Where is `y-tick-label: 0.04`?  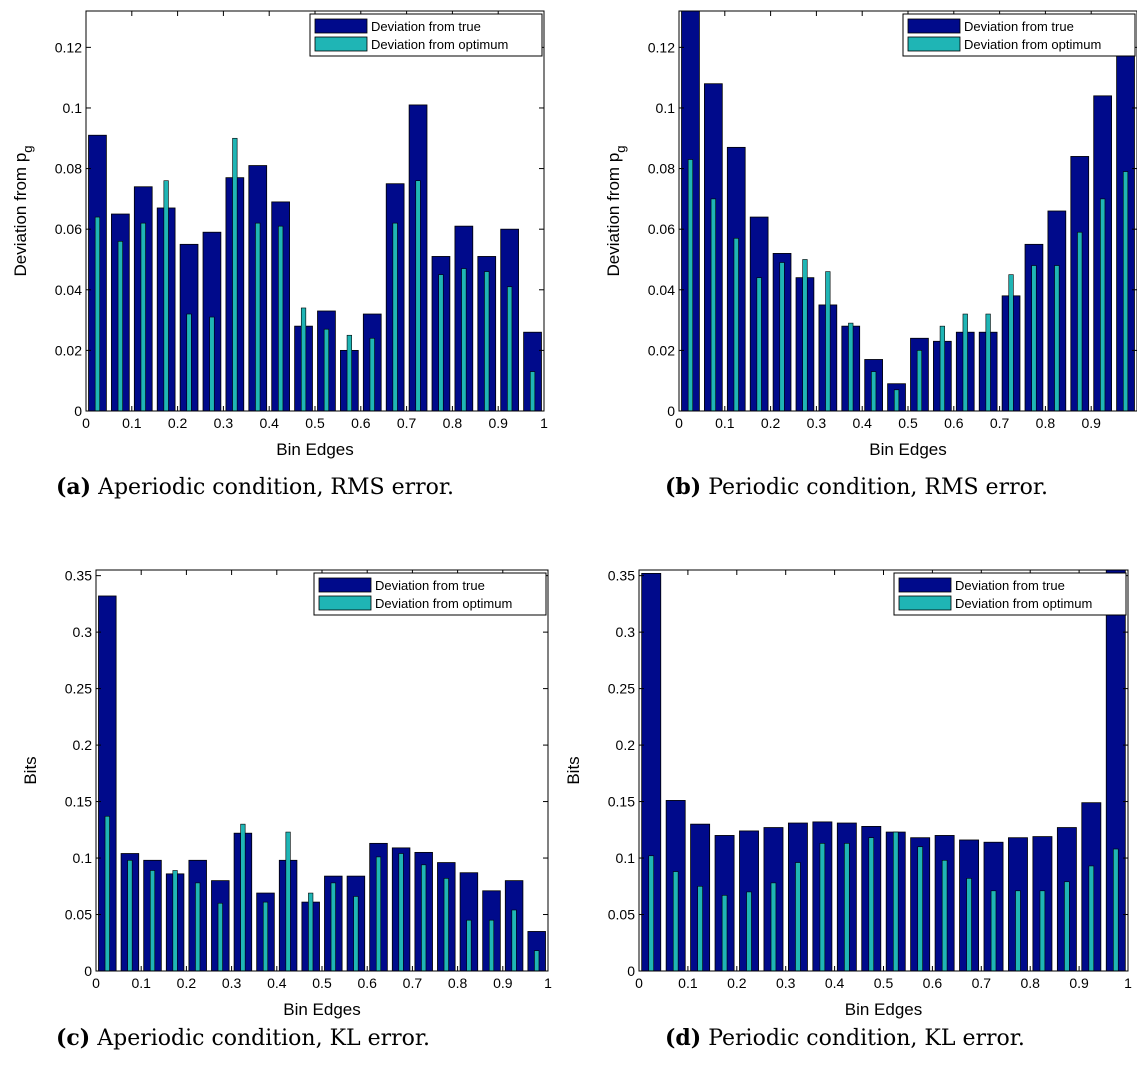
y-tick-label: 0.04 is located at coordinates (68, 290).